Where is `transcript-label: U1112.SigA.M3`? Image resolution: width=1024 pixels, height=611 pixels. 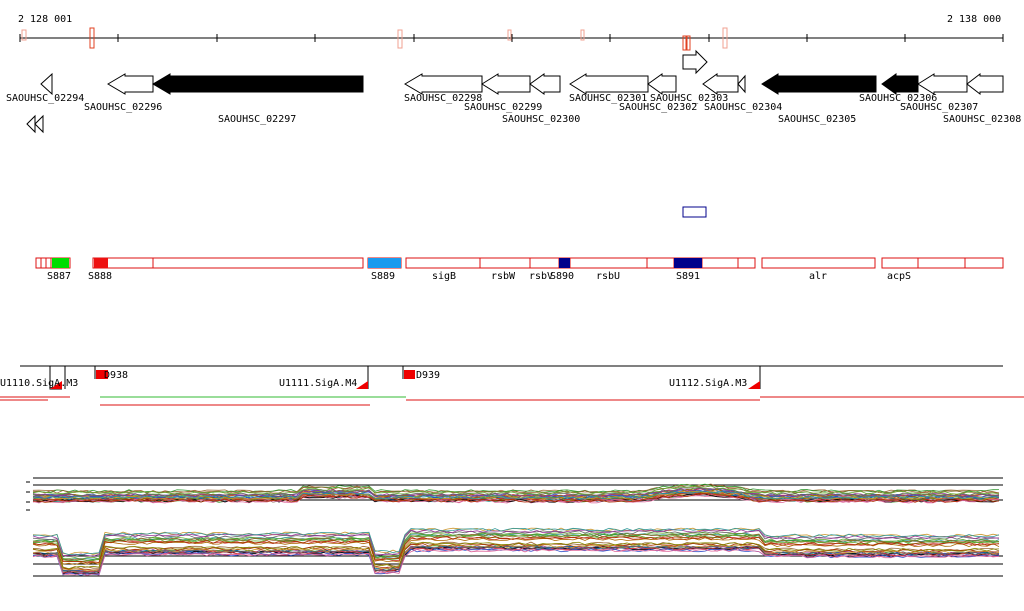 transcript-label: U1112.SigA.M3 is located at coordinates (708, 383).